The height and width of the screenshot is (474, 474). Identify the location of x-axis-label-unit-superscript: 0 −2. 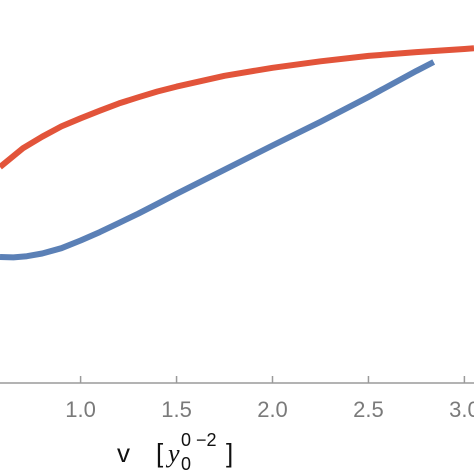
(199, 440).